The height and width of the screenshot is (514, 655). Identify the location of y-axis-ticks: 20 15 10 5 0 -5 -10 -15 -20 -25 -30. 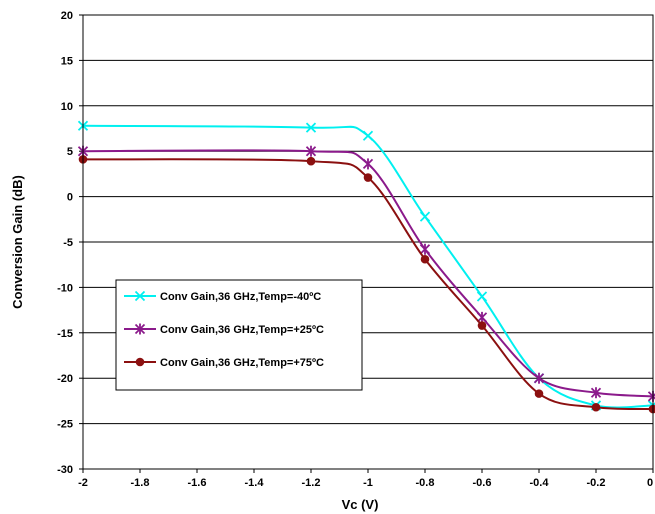
(70, 243).